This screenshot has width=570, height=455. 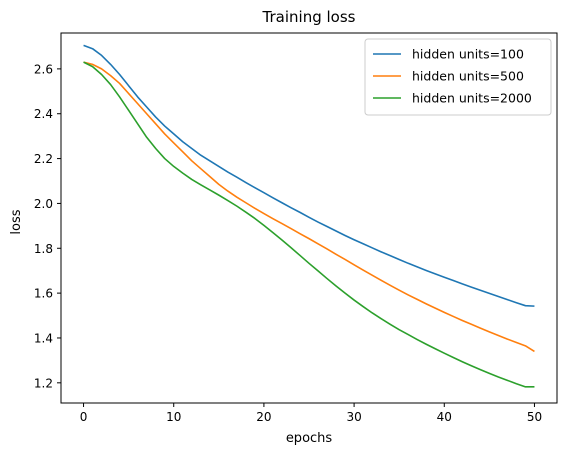 I want to click on y-axis-label: loss, so click(x=16, y=221).